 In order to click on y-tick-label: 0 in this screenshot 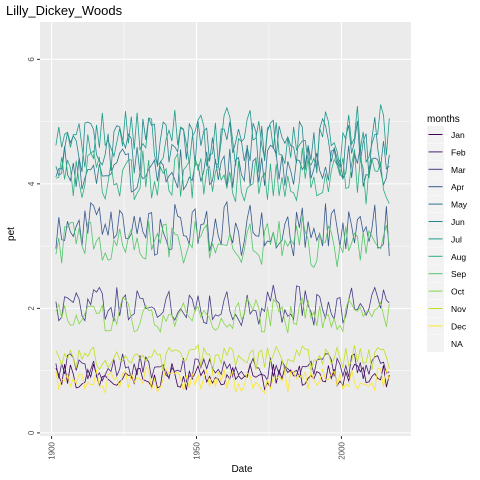, I will do `click(31, 432)`.